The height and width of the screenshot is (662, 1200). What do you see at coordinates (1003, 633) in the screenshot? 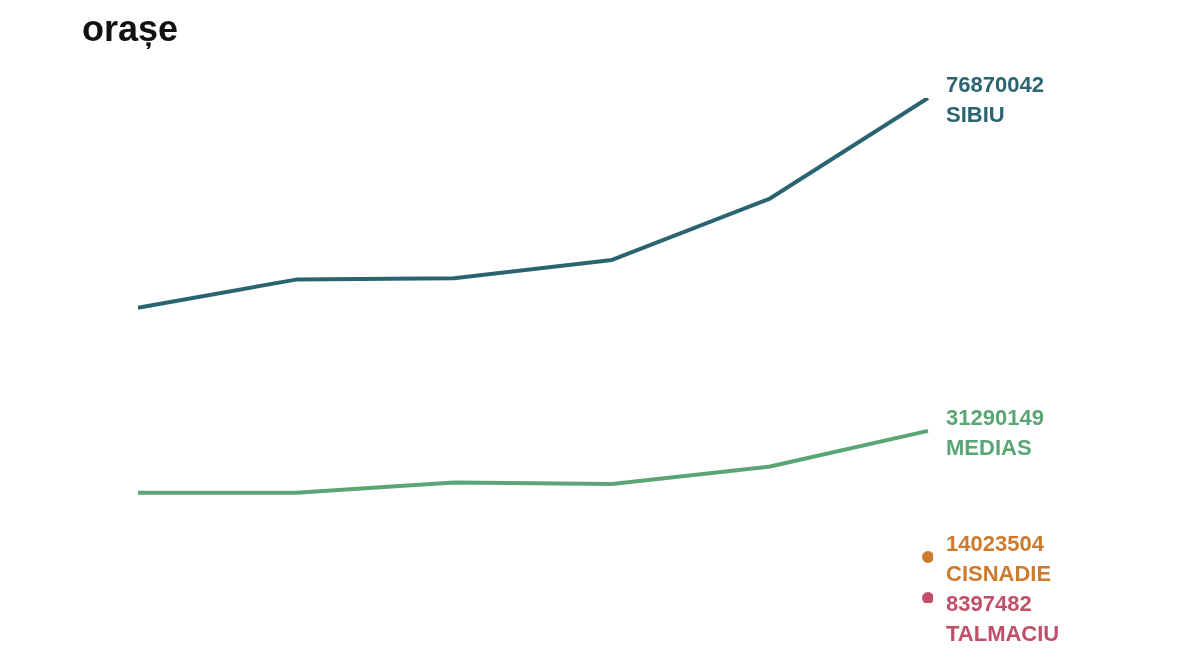
I see `series-label: TALMACIU` at bounding box center [1003, 633].